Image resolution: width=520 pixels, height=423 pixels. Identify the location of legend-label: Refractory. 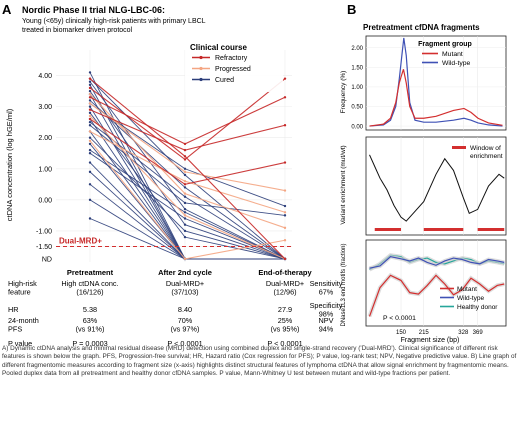
(231, 58).